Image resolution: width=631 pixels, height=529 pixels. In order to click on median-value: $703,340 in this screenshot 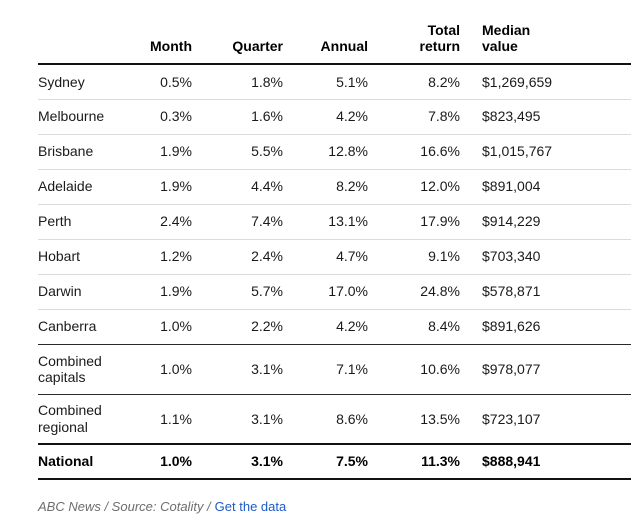, I will do `click(511, 256)`.